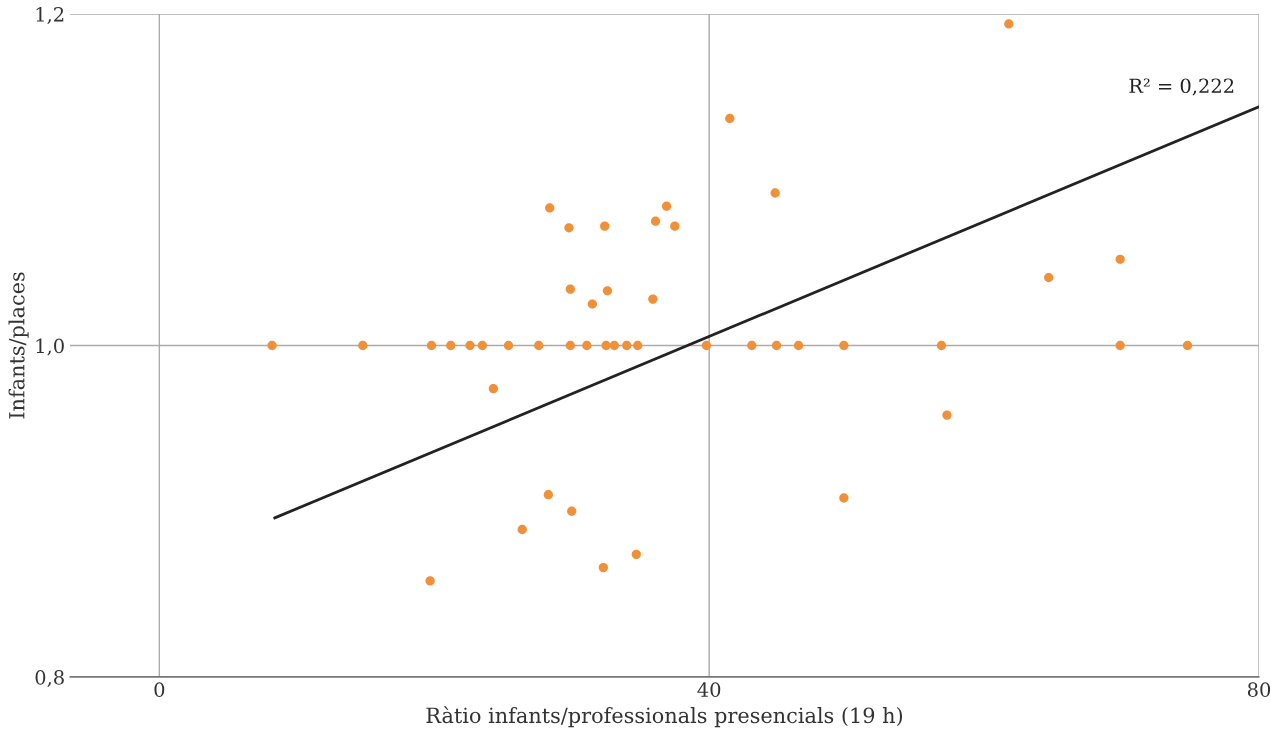 This screenshot has width=1271, height=740. I want to click on x-tick-label: 0, so click(159, 689).